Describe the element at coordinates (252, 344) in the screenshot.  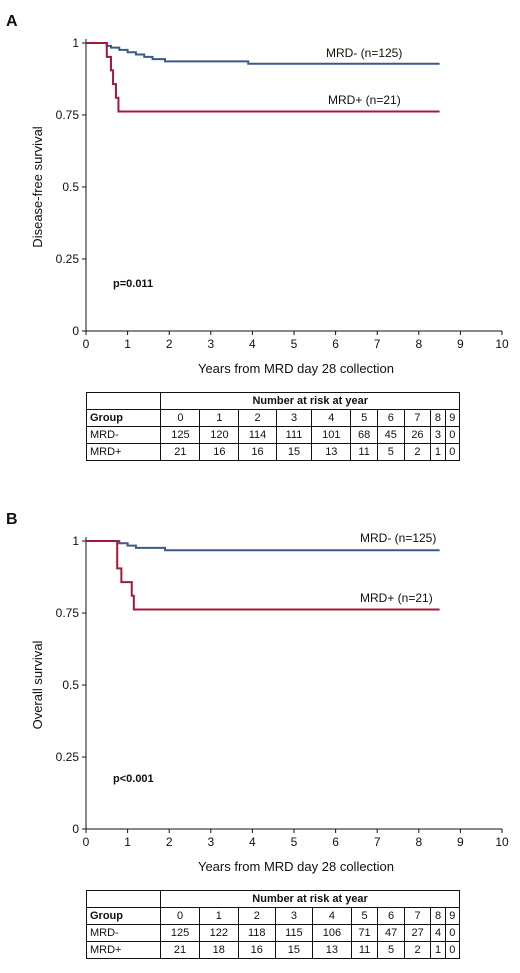
I see `x-tick-label: 4` at that location.